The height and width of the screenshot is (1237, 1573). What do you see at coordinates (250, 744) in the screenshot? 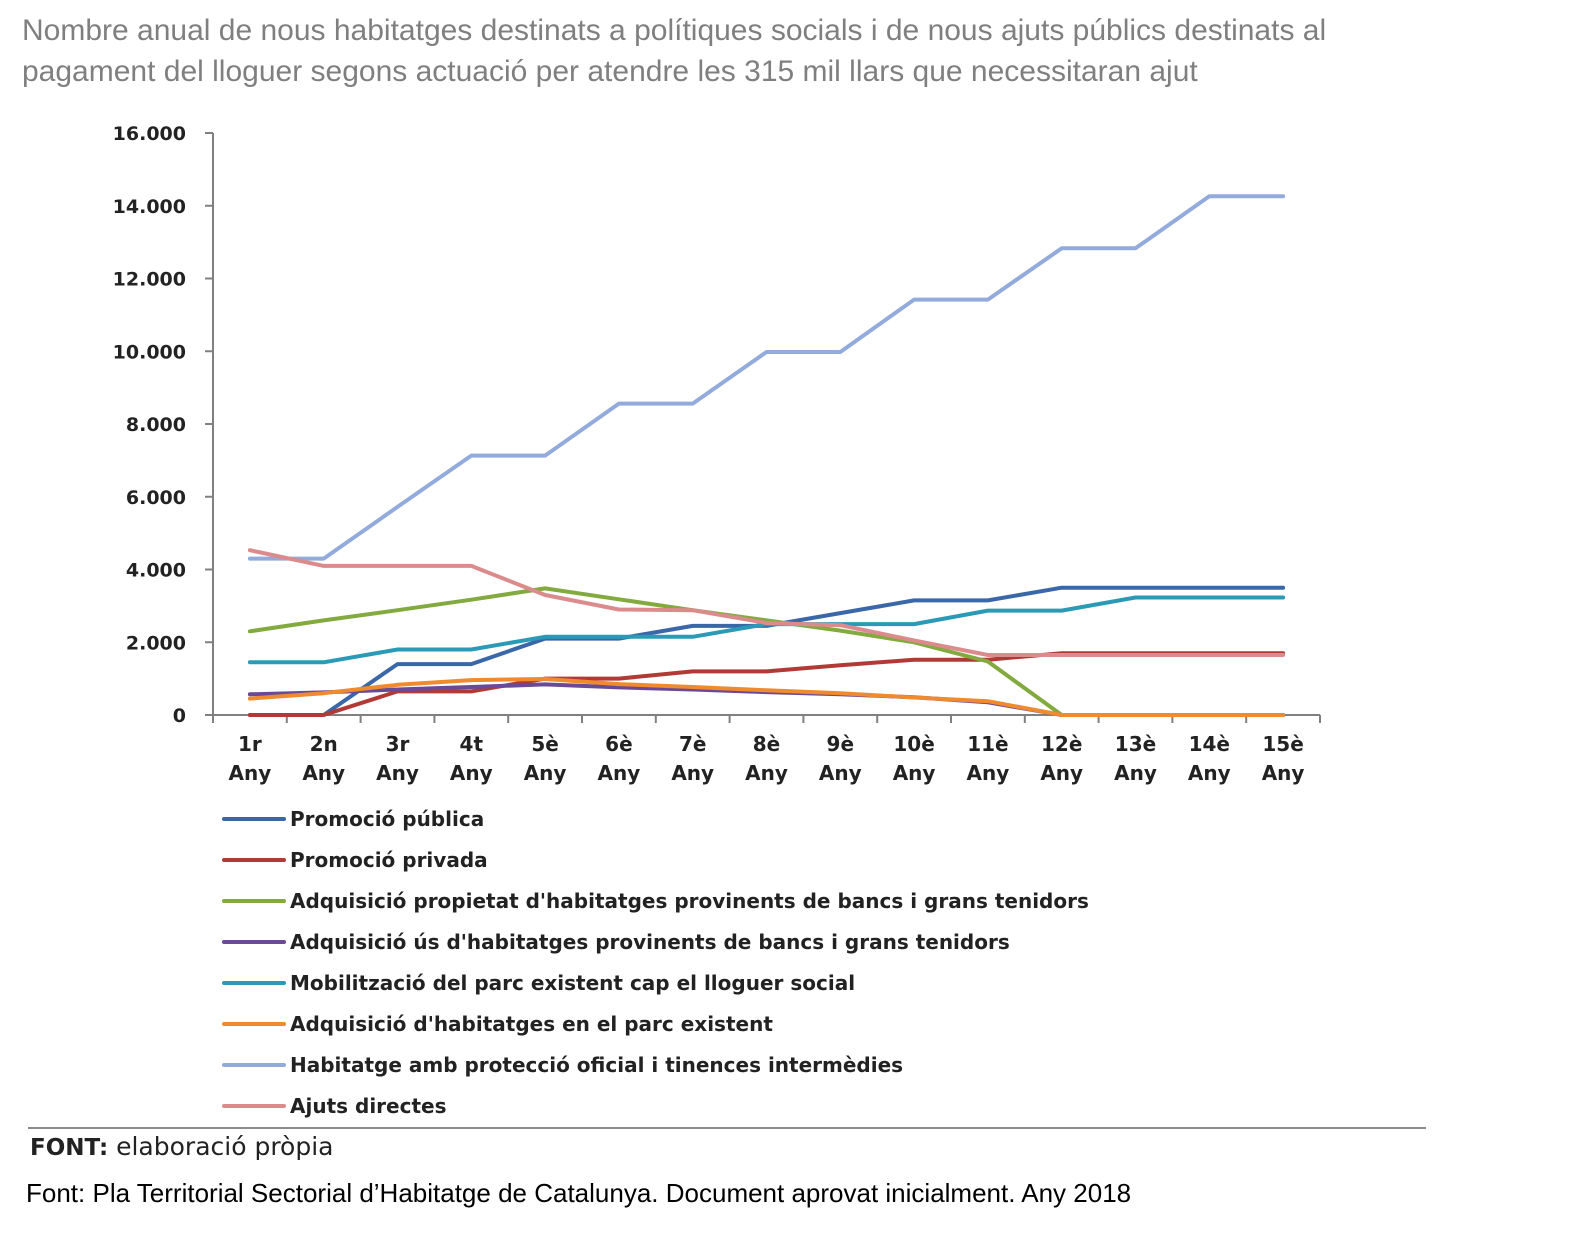
I see `x-tick-label-line: 1r` at bounding box center [250, 744].